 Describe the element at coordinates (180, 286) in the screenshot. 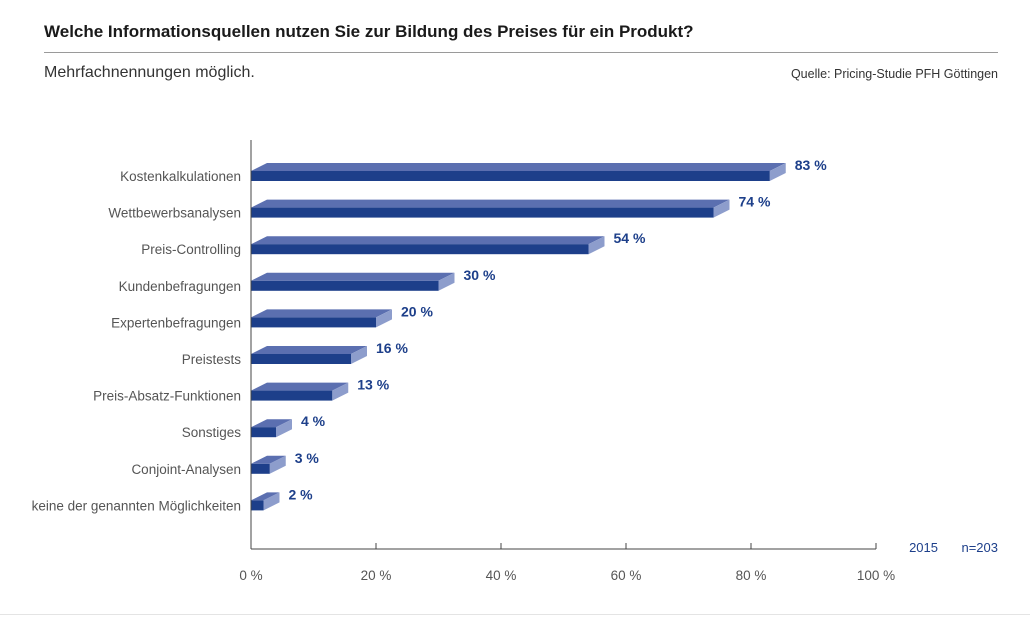

I see `category-label-kundenbefragungen: Kundenbefragungen` at that location.